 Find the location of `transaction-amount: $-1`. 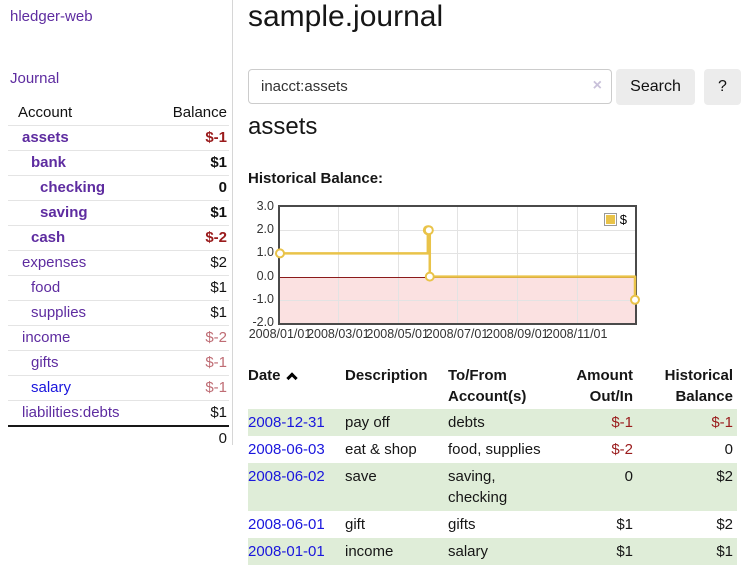

transaction-amount: $-1 is located at coordinates (622, 422).